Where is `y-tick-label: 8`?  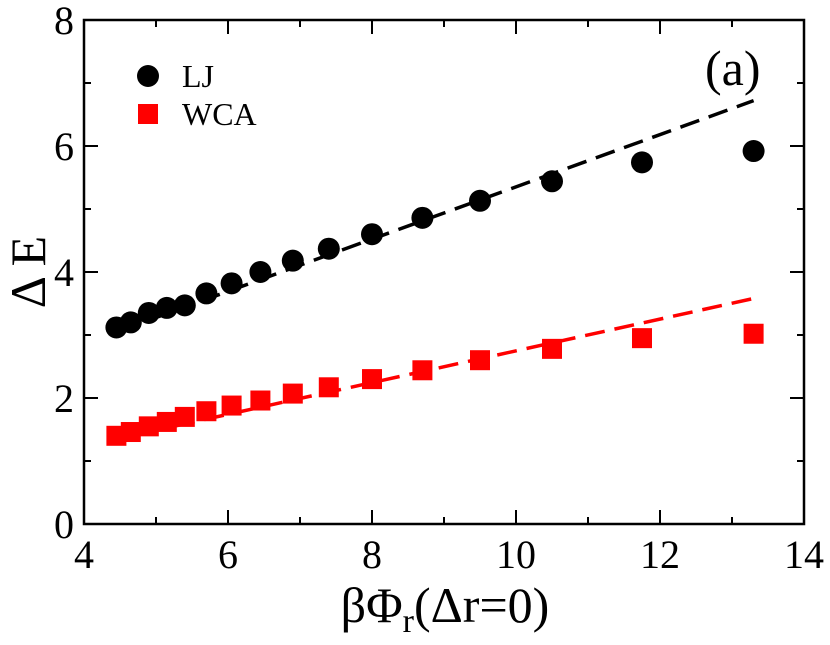 y-tick-label: 8 is located at coordinates (64, 21).